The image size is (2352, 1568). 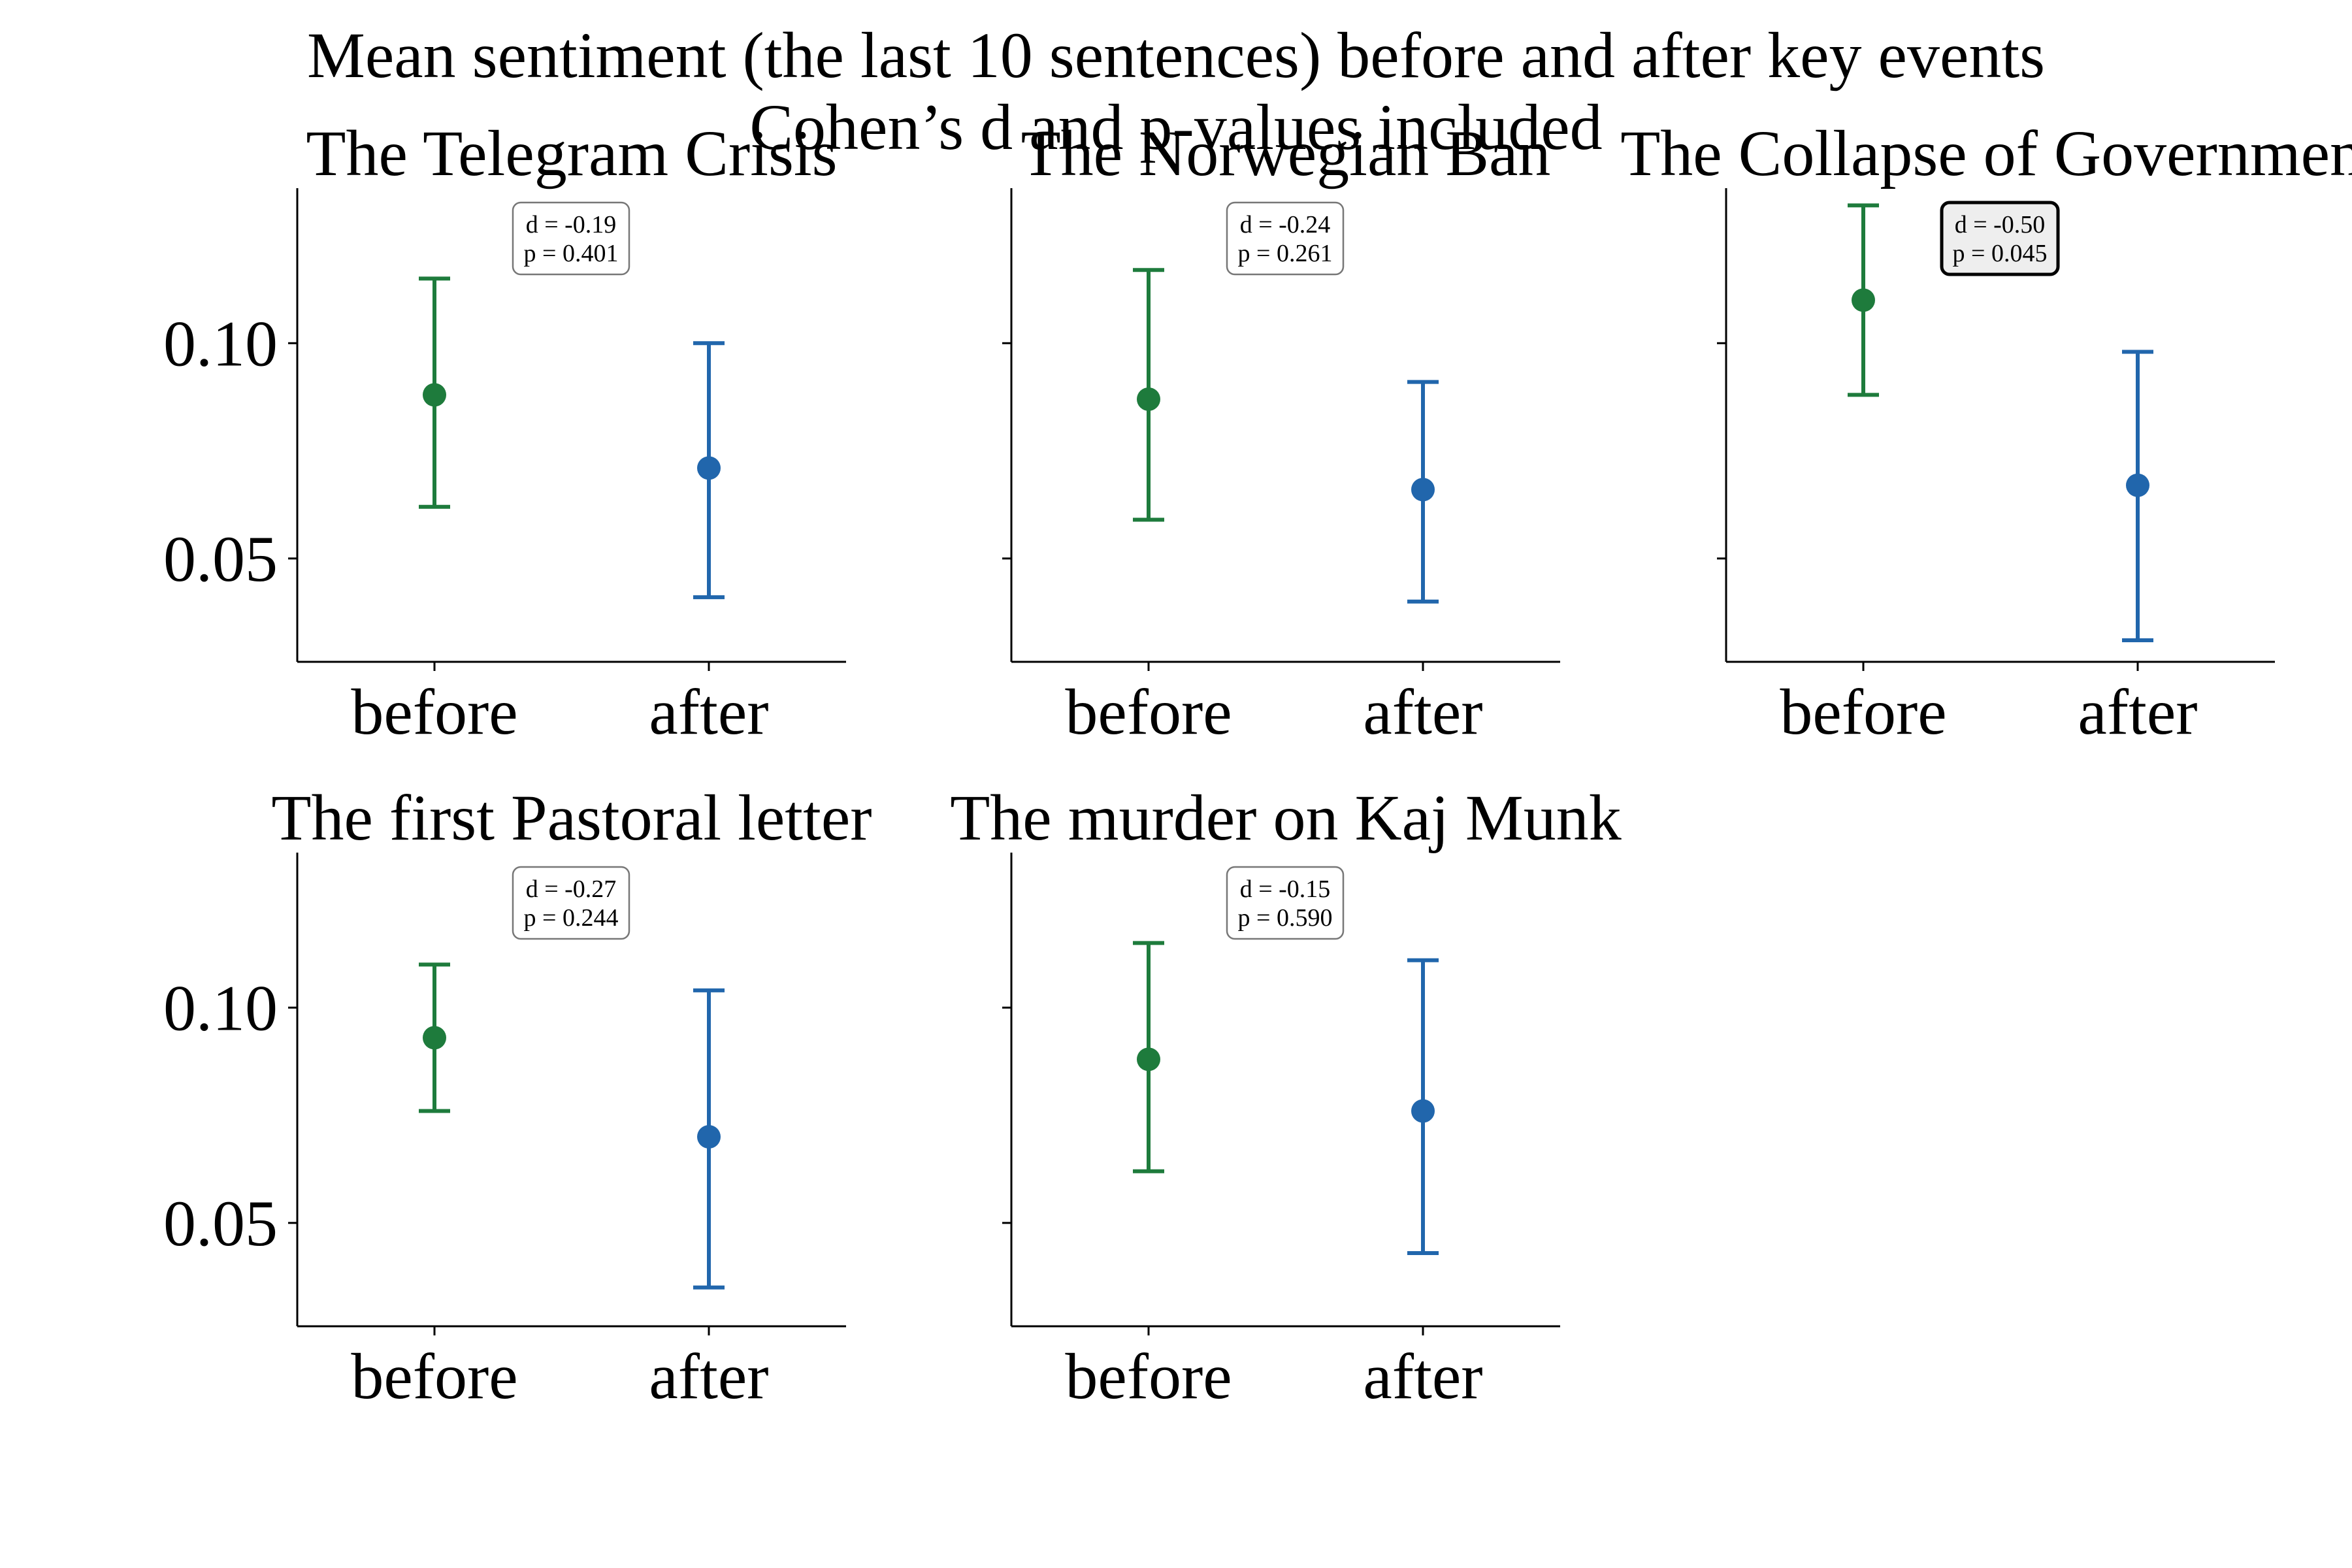 I want to click on p-value-label: p = 0.244, so click(x=571, y=918).